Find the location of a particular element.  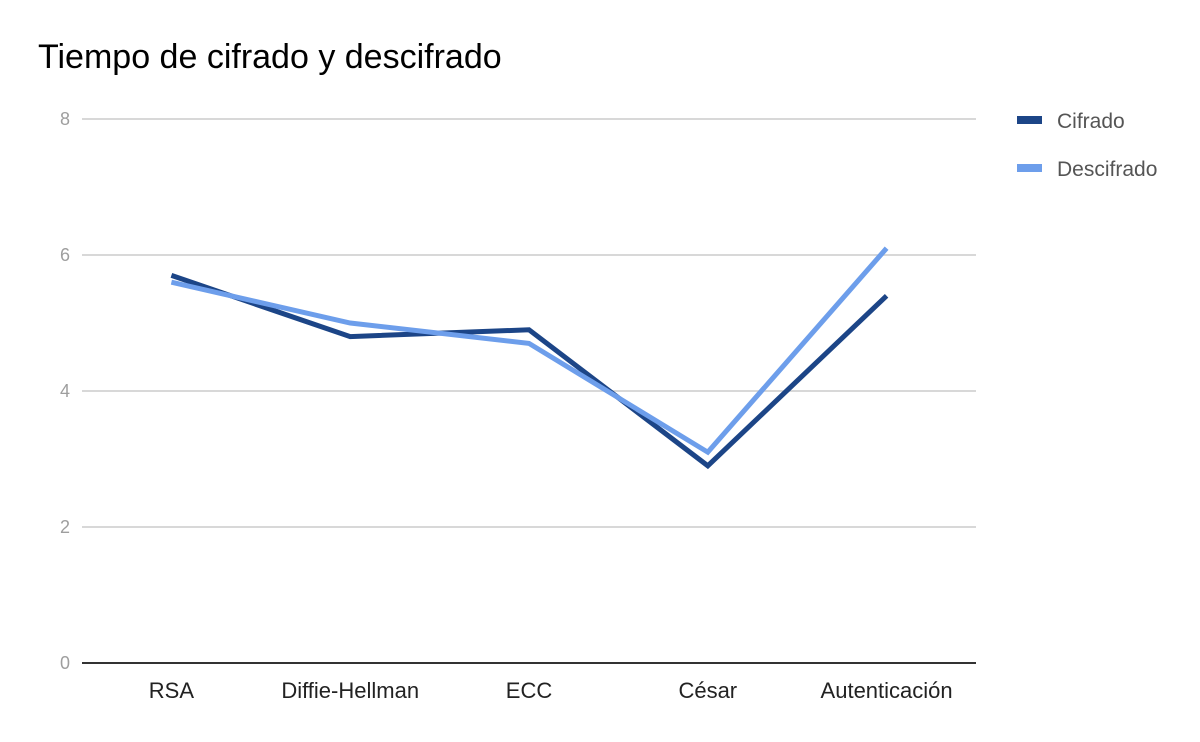

legend: Cifrado Descifrado is located at coordinates (1087, 145).